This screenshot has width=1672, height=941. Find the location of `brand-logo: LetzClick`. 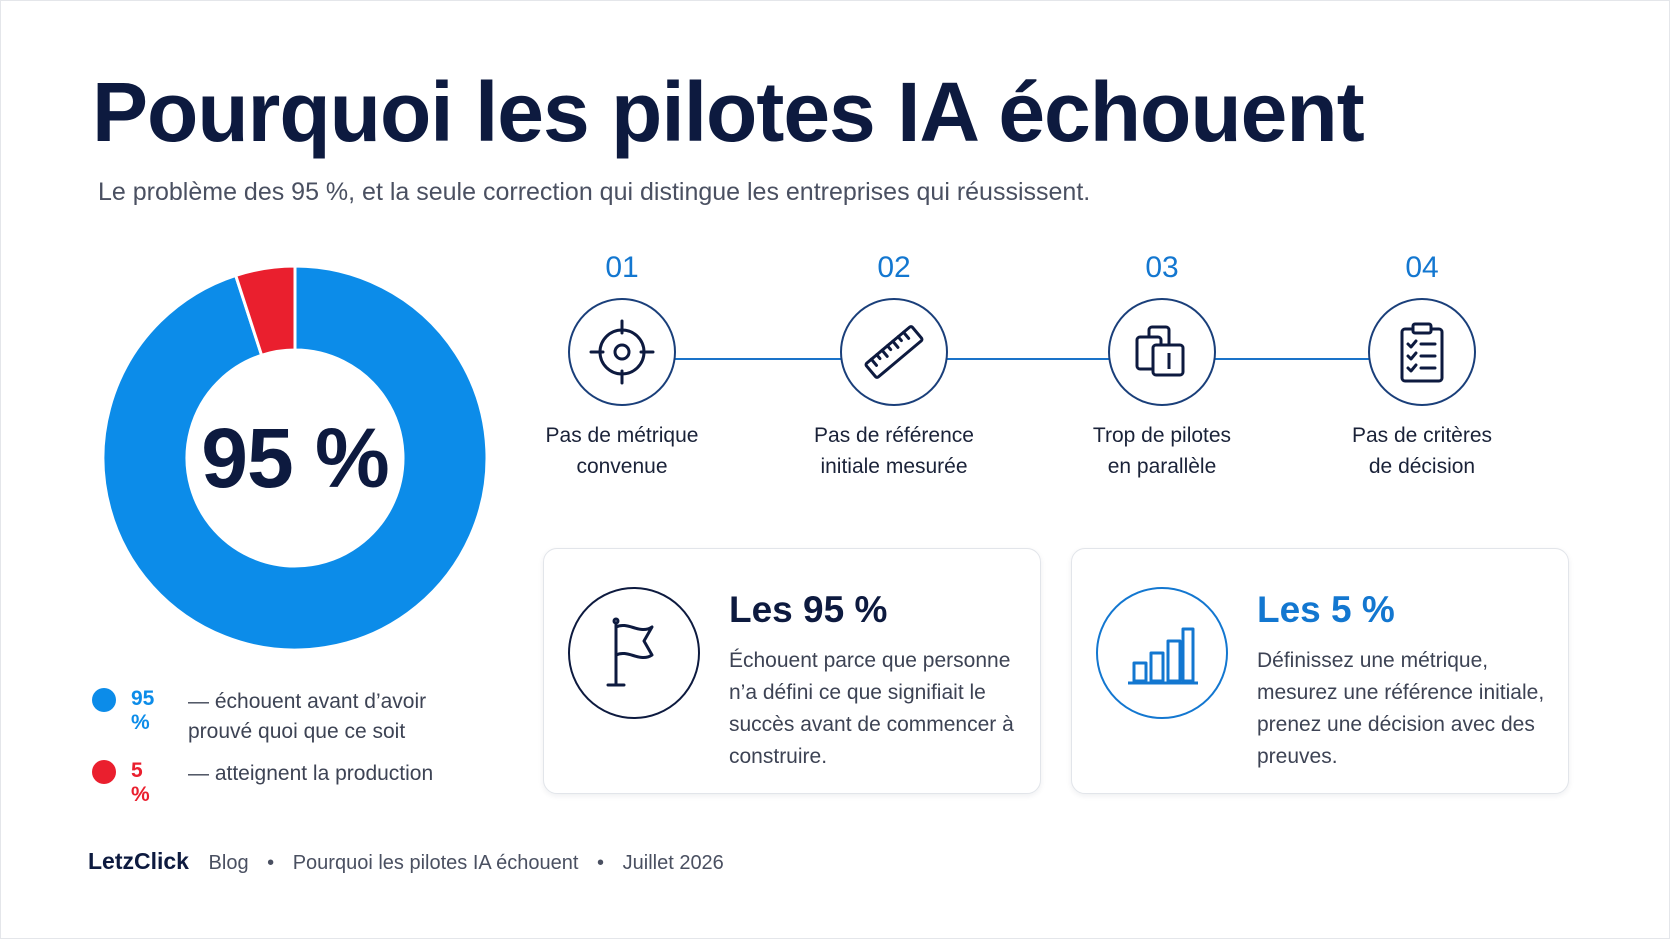

brand-logo: LetzClick is located at coordinates (138, 861).